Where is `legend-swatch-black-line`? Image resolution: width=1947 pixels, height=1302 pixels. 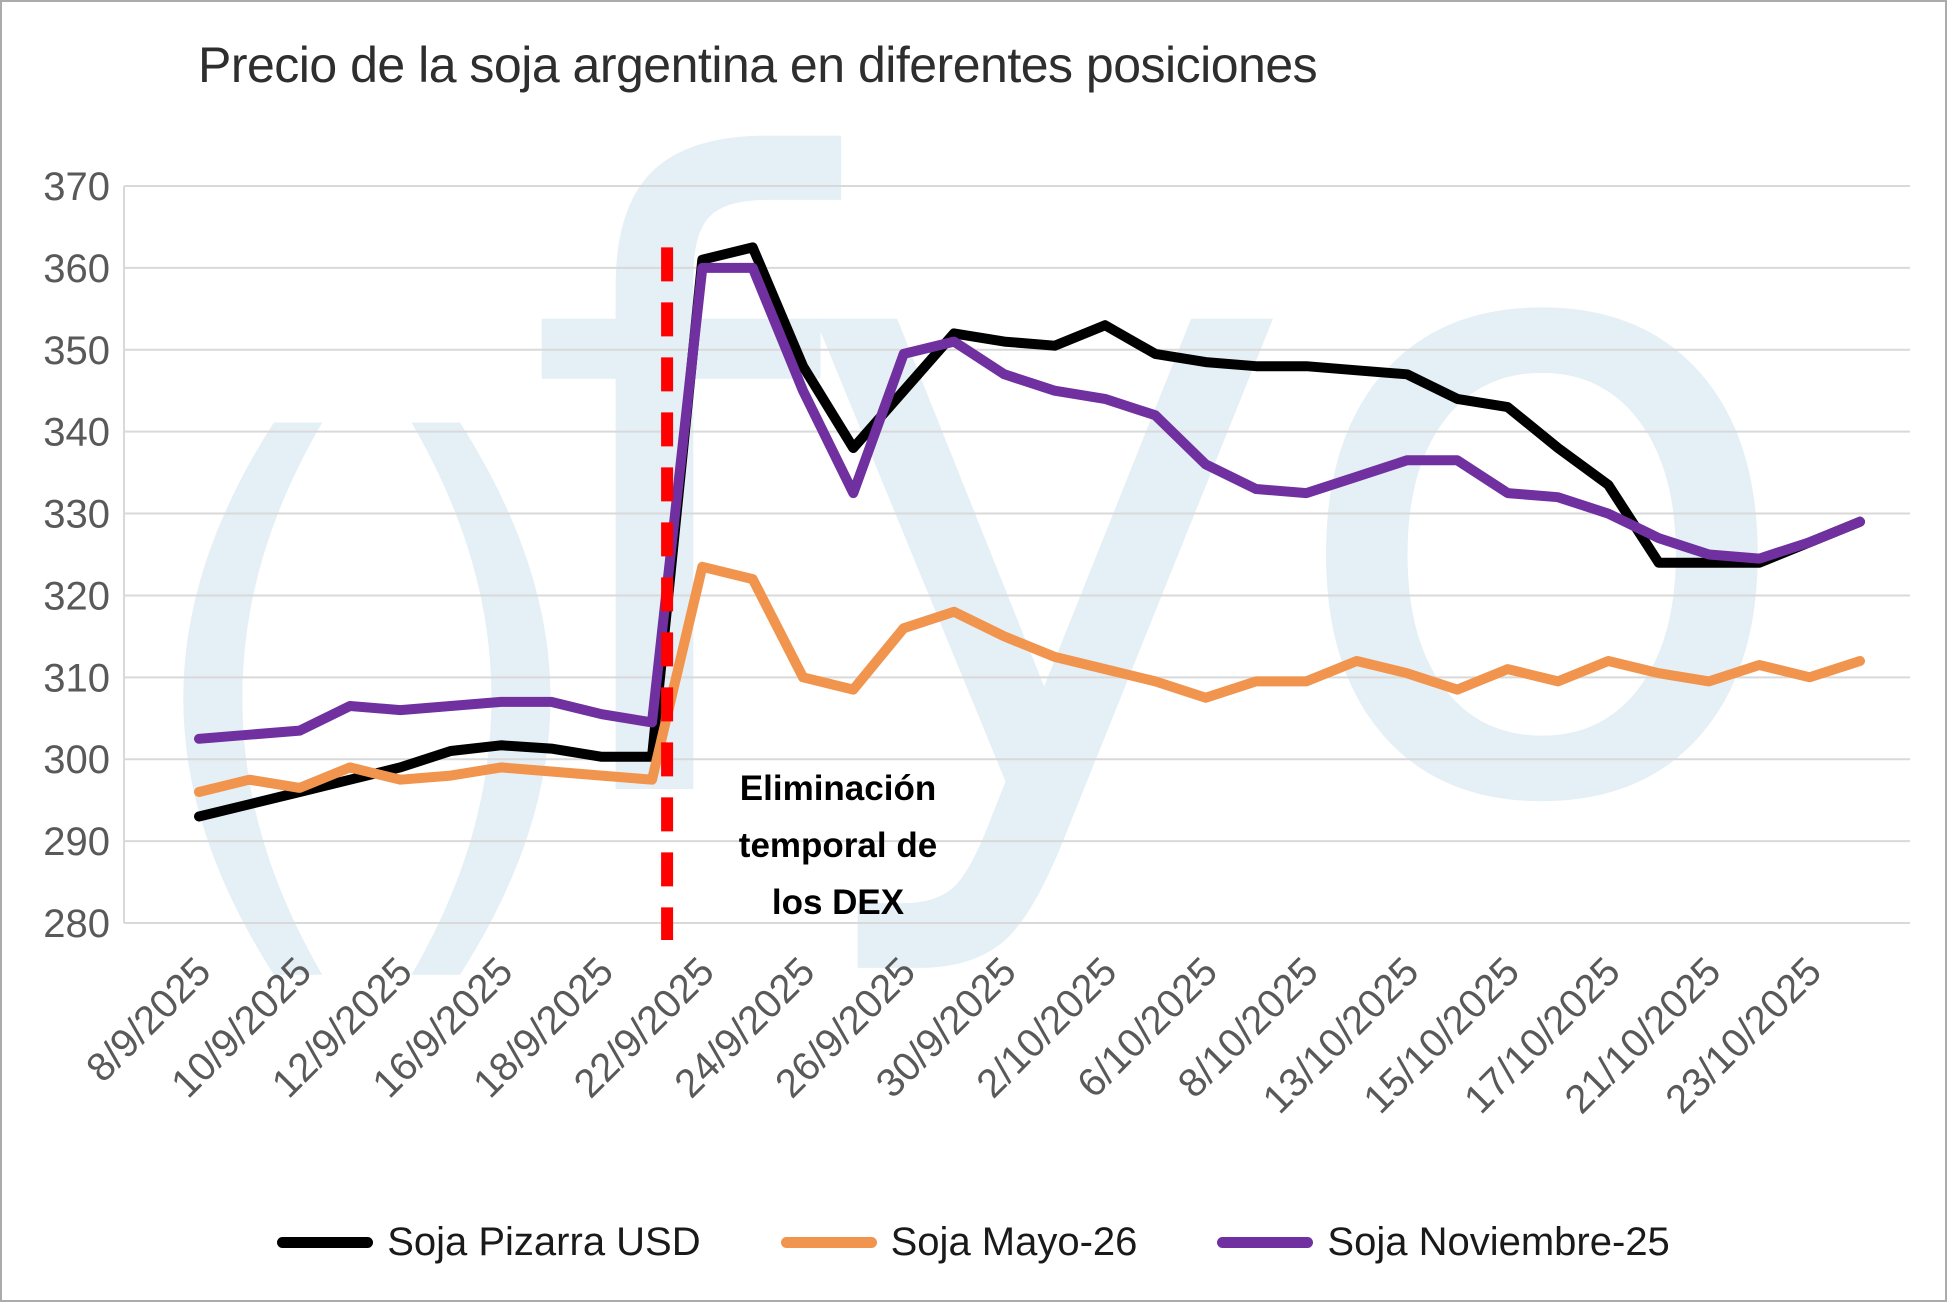
legend-swatch-black-line is located at coordinates (325, 1242).